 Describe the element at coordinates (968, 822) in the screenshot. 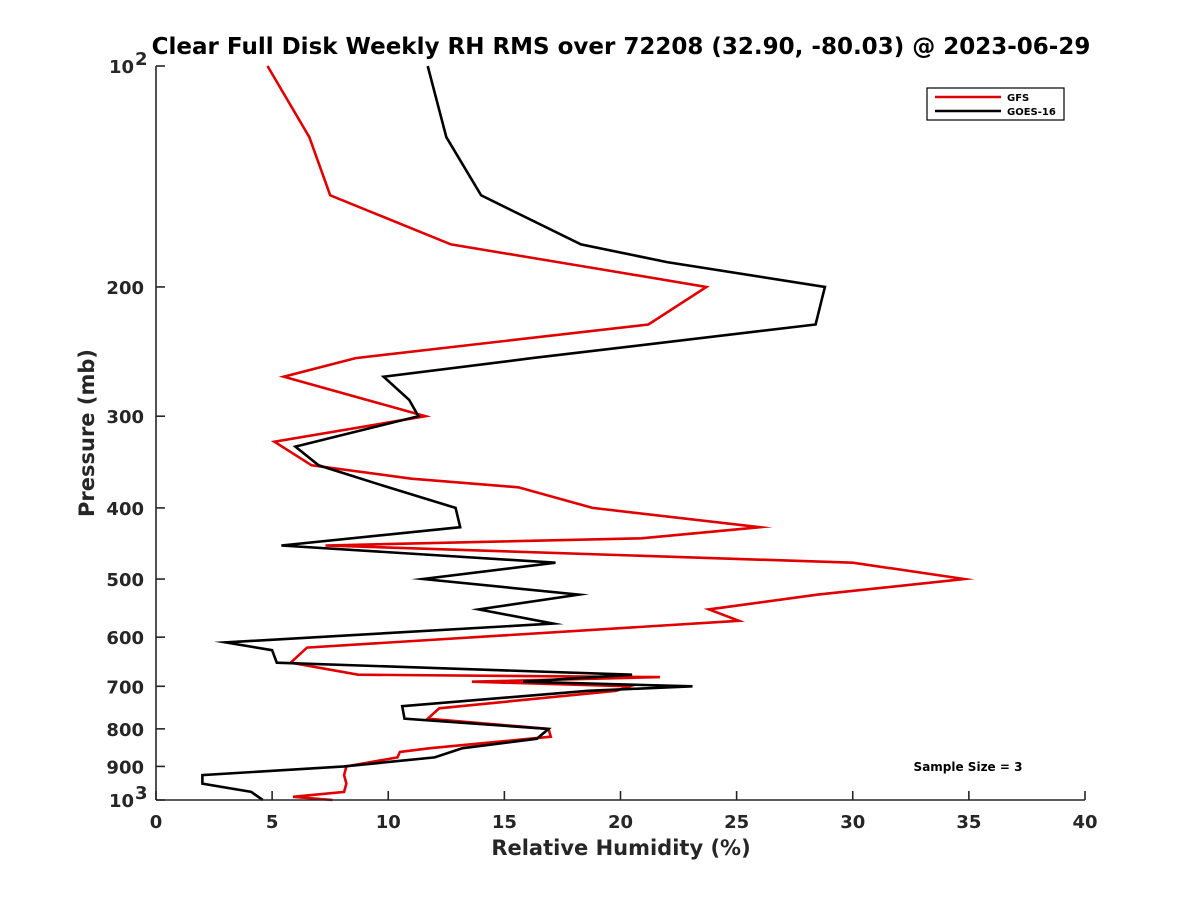

I see `x-tick-label: 35` at that location.